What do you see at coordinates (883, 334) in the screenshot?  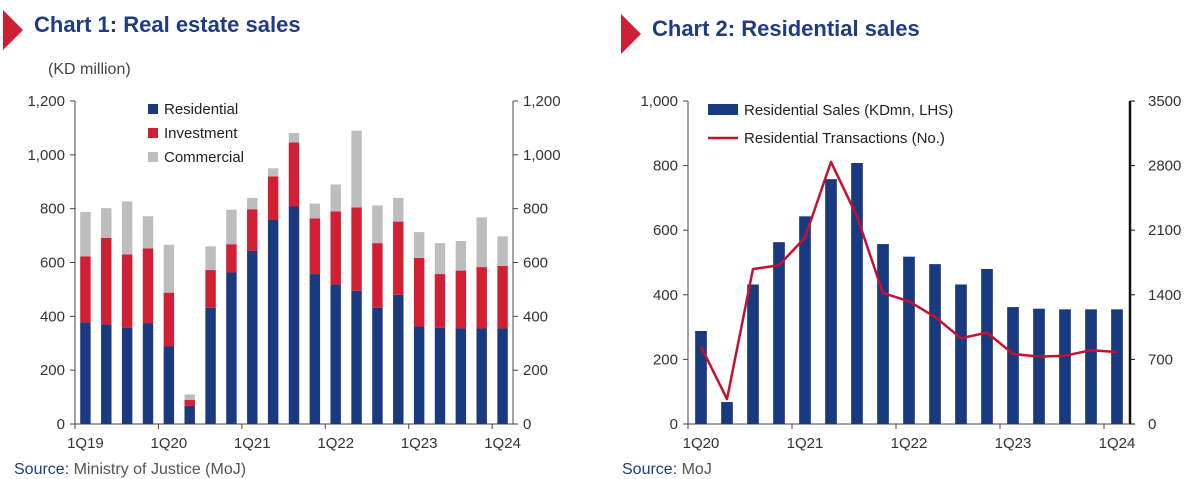 I see `bar-residential-sales-4q21` at bounding box center [883, 334].